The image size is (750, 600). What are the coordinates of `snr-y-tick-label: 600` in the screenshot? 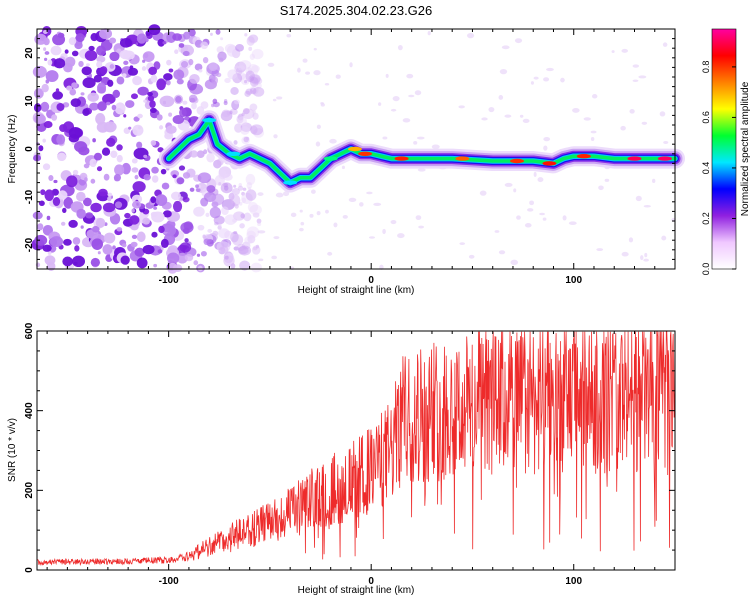 It's located at (29, 330).